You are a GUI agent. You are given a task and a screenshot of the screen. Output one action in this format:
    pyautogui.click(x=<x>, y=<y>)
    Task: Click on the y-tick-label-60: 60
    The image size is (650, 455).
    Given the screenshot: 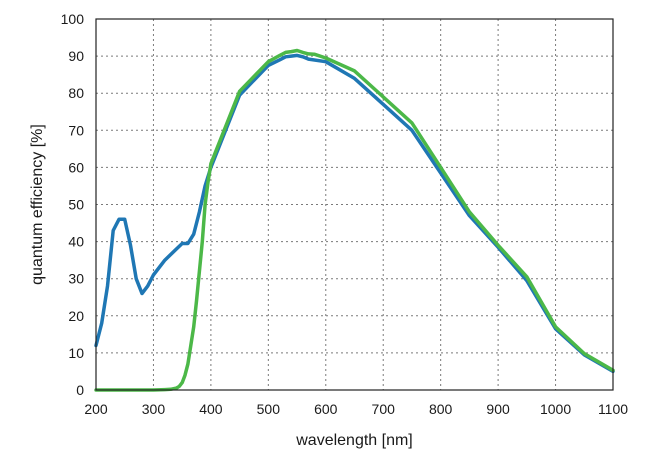 What is the action you would take?
    pyautogui.click(x=76, y=167)
    